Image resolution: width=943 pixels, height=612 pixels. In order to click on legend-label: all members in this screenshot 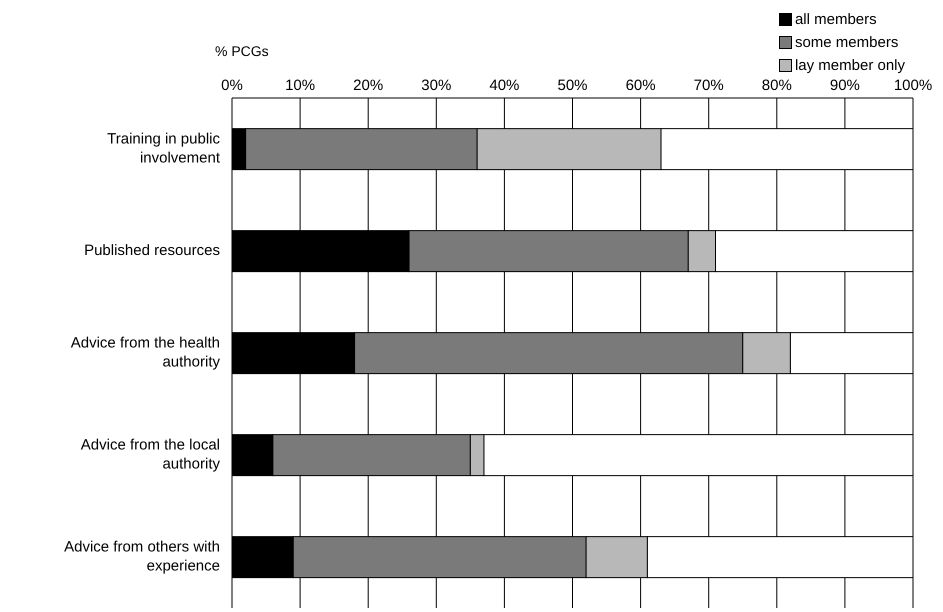, I will do `click(835, 20)`.